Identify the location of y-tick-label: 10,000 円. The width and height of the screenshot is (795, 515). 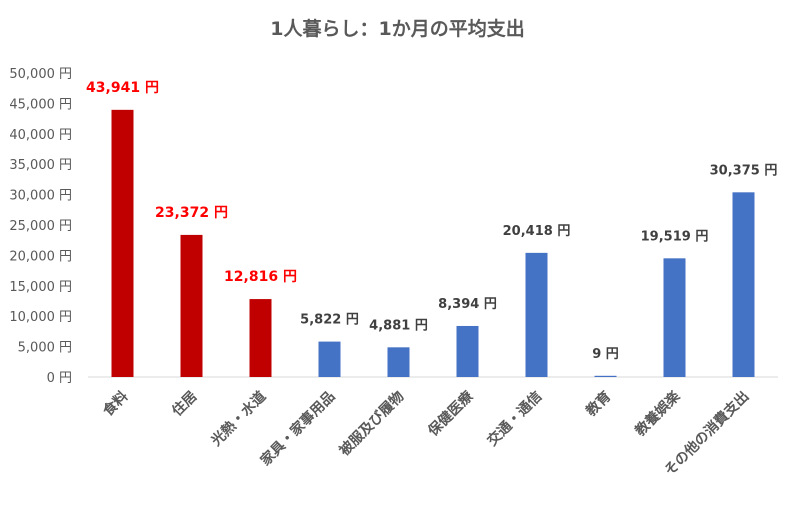
(40, 317).